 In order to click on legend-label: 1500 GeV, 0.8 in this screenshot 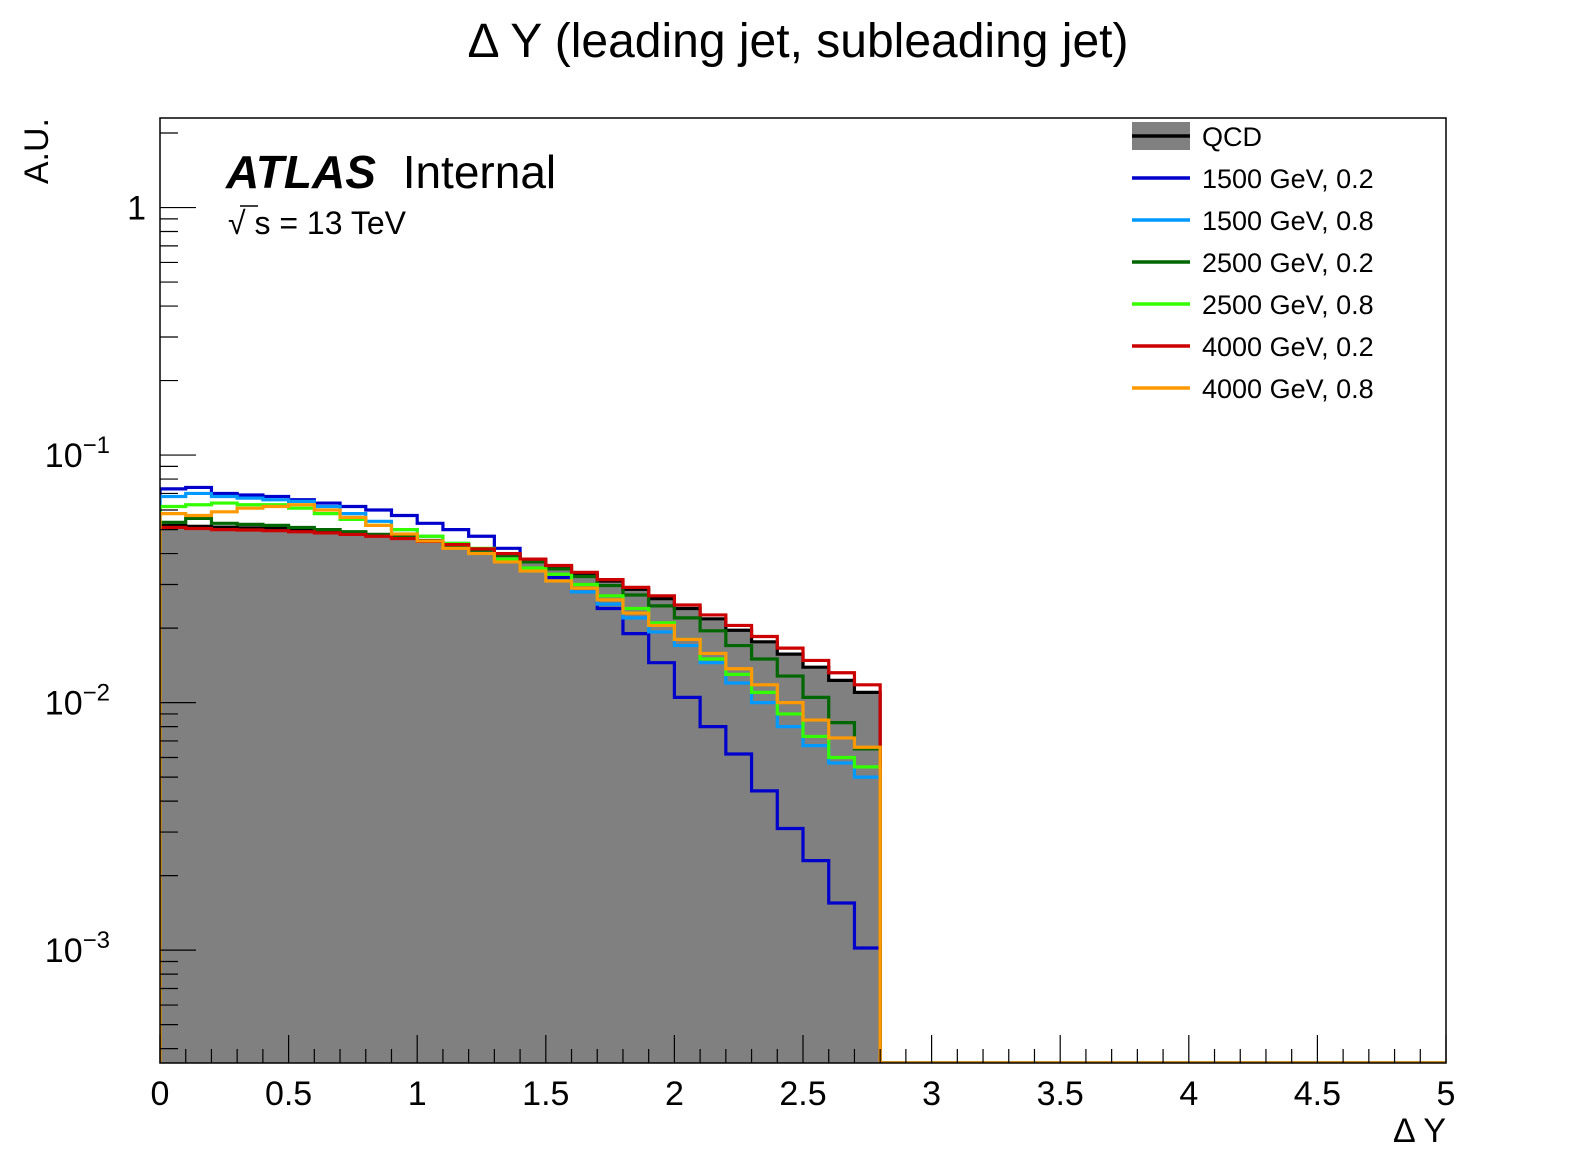, I will do `click(1288, 221)`.